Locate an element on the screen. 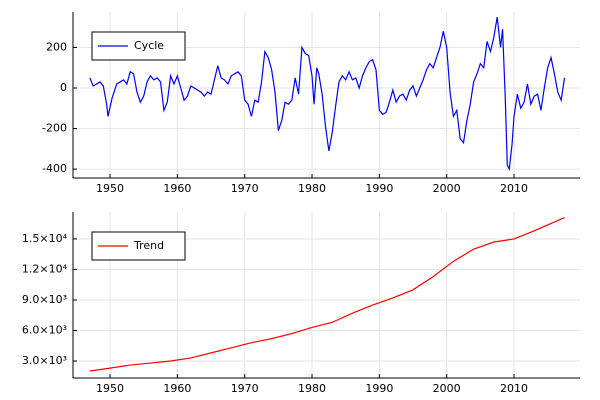 Image resolution: width=600 pixels, height=400 pixels. y-tick-label: 9.0×10³ is located at coordinates (44, 299).